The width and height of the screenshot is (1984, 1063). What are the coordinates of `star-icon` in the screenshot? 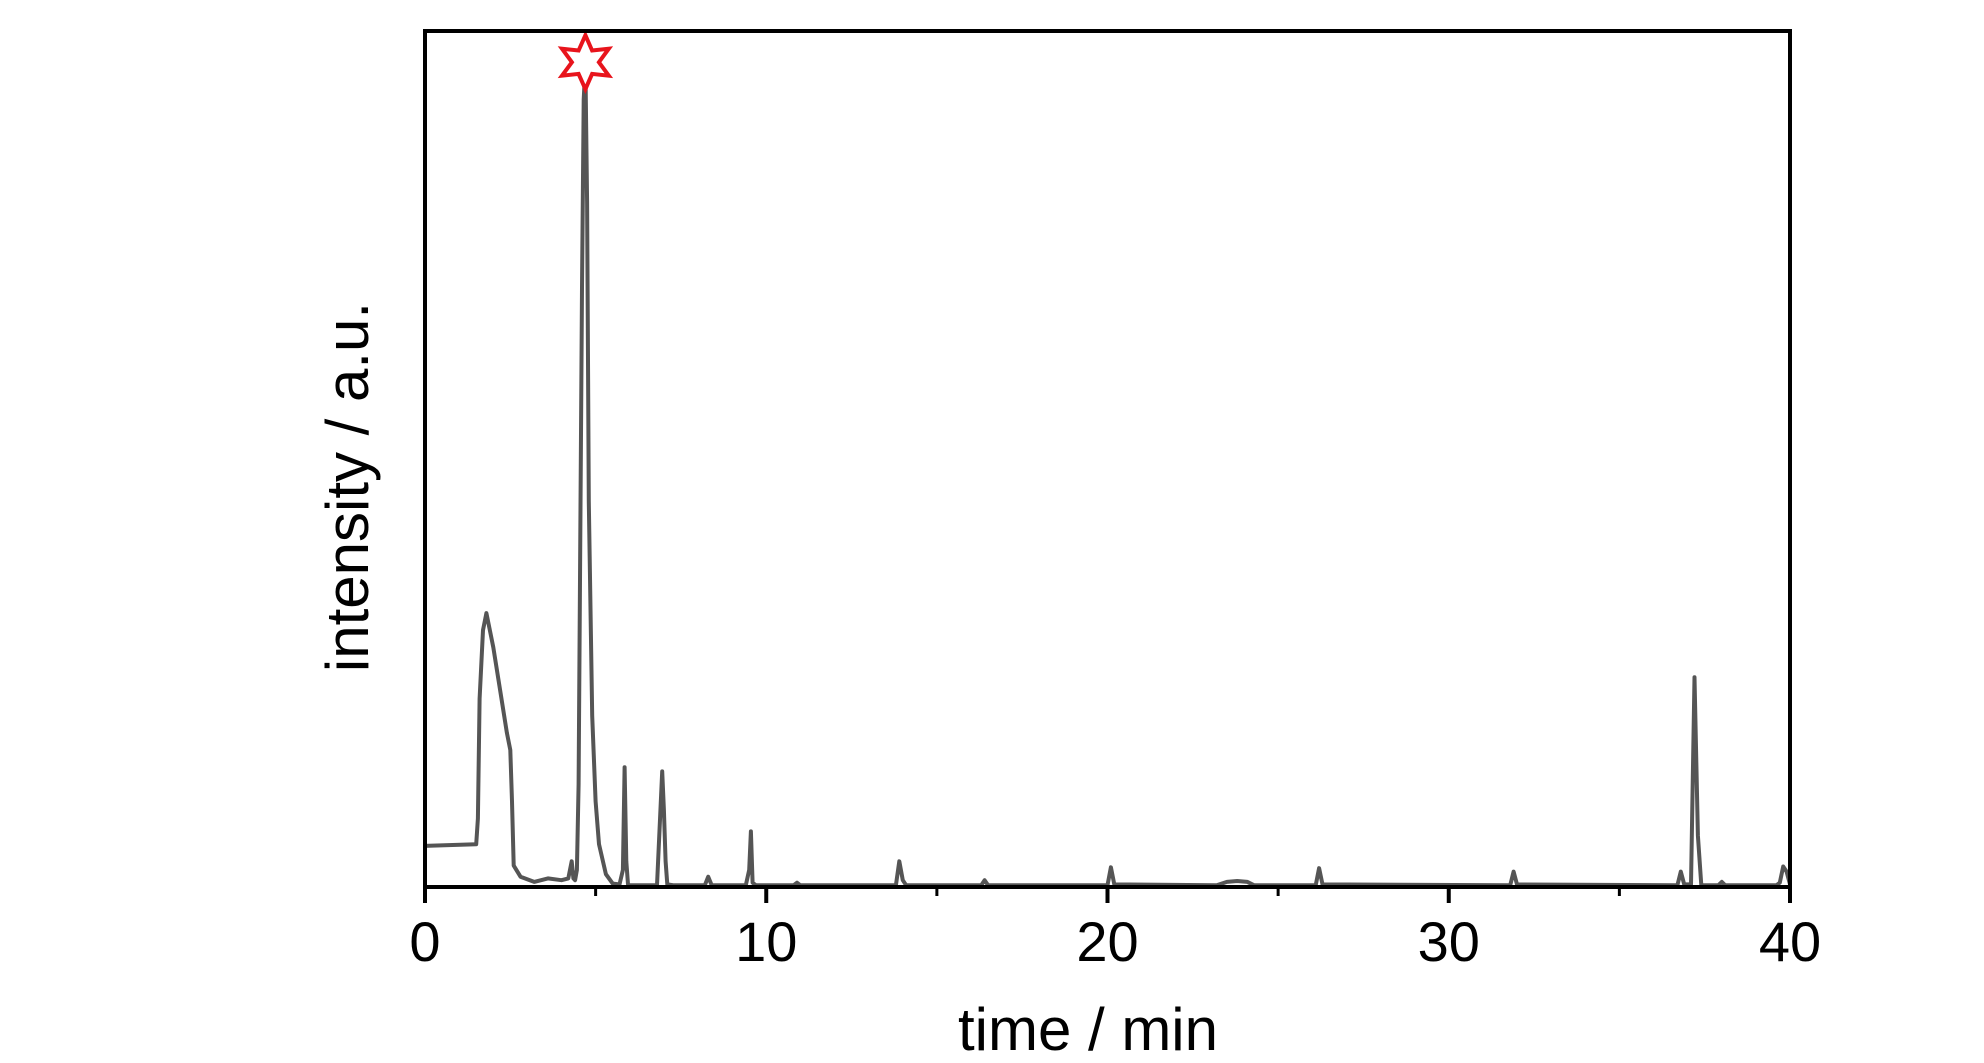 It's located at (585, 62).